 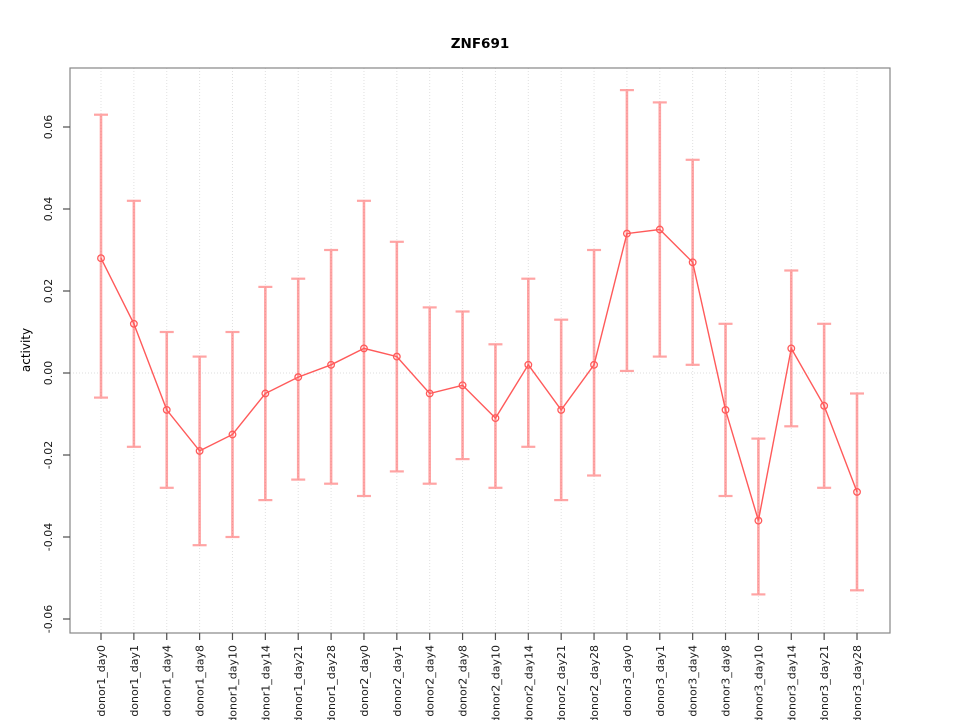 I want to click on y-tick-label: -0.06, so click(x=48, y=619).